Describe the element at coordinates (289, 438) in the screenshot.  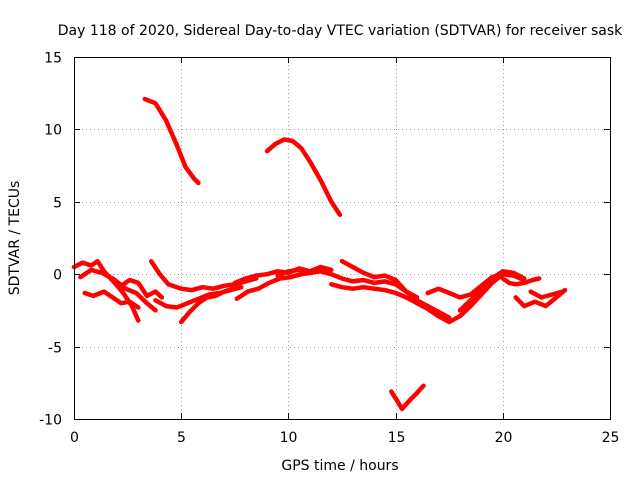
I see `x-tick-label: 10` at that location.